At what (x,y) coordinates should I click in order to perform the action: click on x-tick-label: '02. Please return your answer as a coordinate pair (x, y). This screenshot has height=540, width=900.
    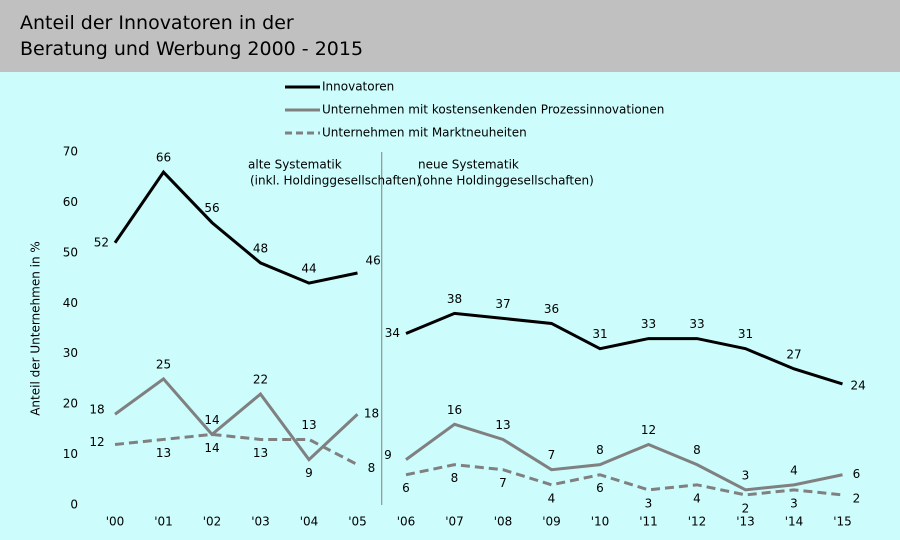
    Looking at the image, I should click on (212, 522).